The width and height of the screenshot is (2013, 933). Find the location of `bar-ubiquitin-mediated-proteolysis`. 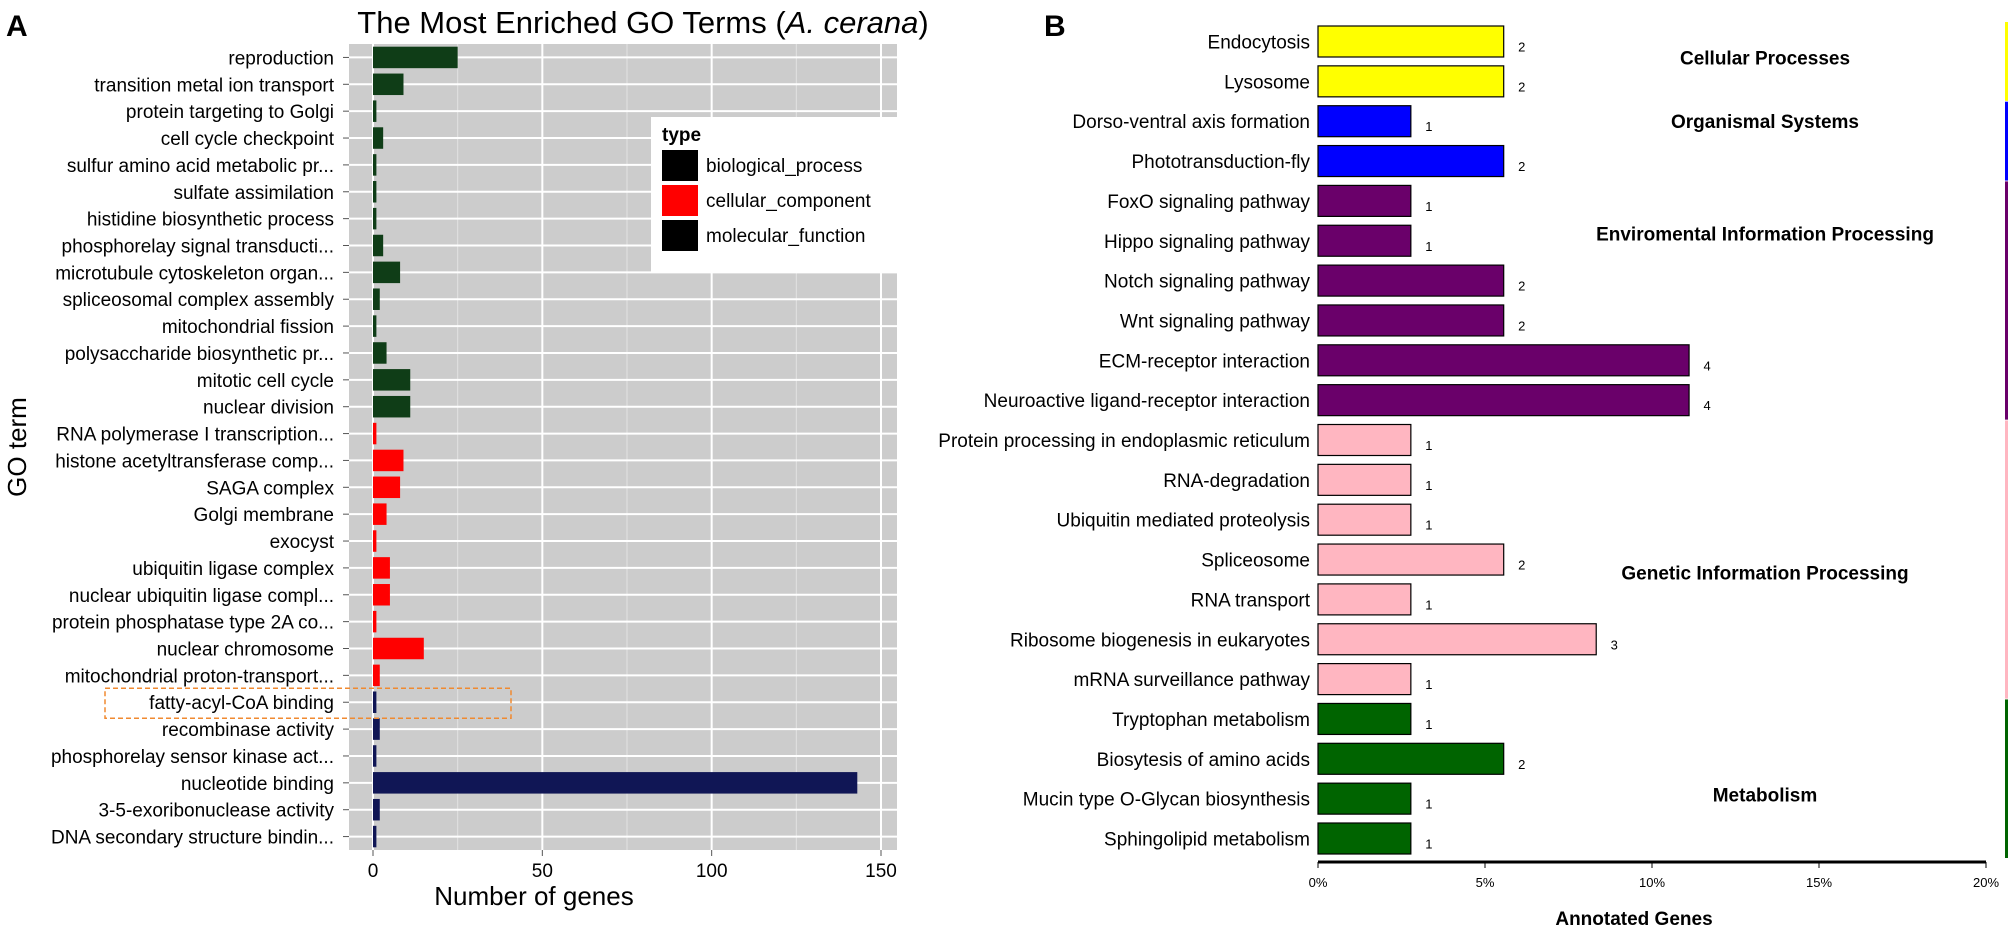

bar-ubiquitin-mediated-proteolysis is located at coordinates (1364, 519).